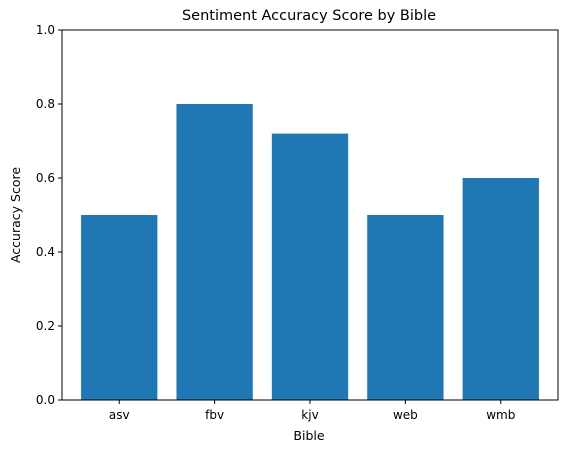 This screenshot has width=567, height=453. What do you see at coordinates (119, 307) in the screenshot?
I see `bar-asv` at bounding box center [119, 307].